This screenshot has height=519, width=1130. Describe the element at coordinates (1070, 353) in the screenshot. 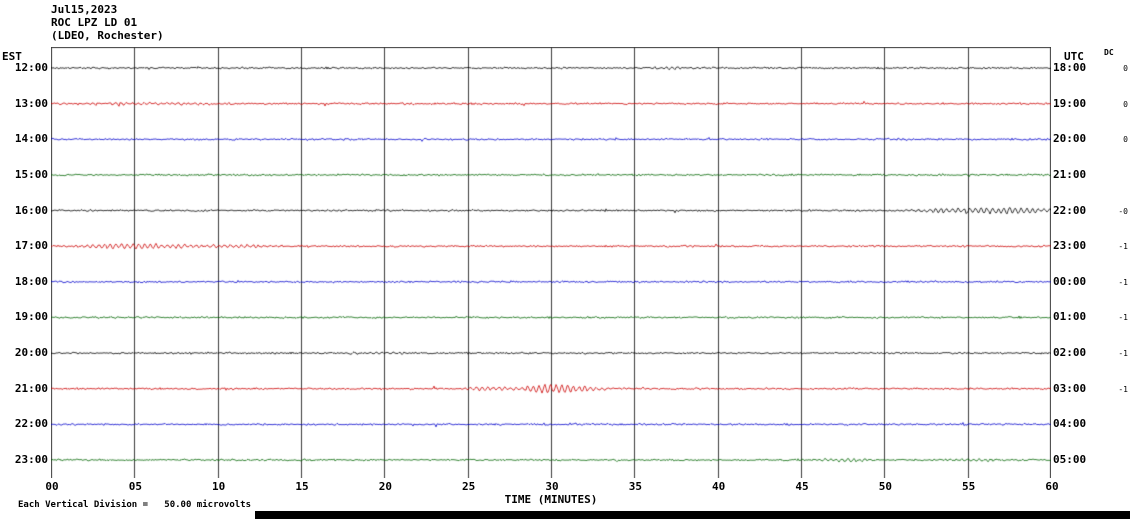

I see `utc-hour-label: 02:00` at that location.